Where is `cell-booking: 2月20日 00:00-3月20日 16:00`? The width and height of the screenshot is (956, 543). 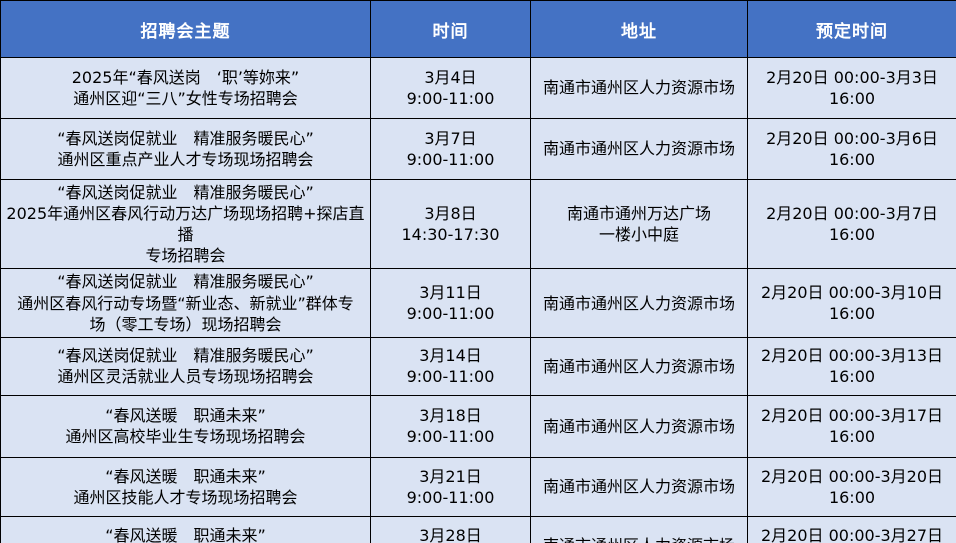
cell-booking: 2月20日 00:00-3月20日 16:00 is located at coordinates (851, 486).